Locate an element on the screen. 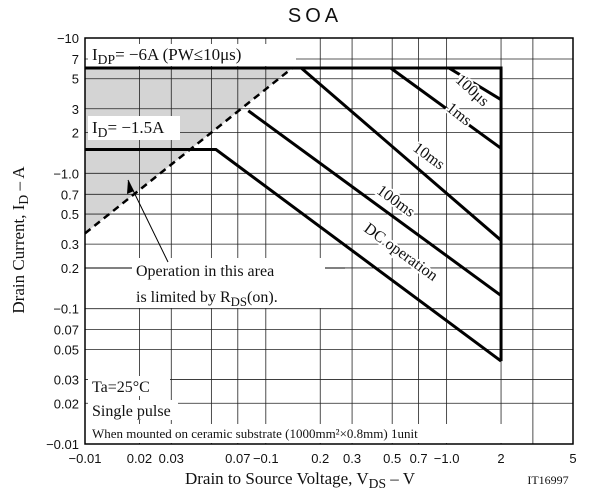  y-tick-label: 0.5 is located at coordinates (70, 214).